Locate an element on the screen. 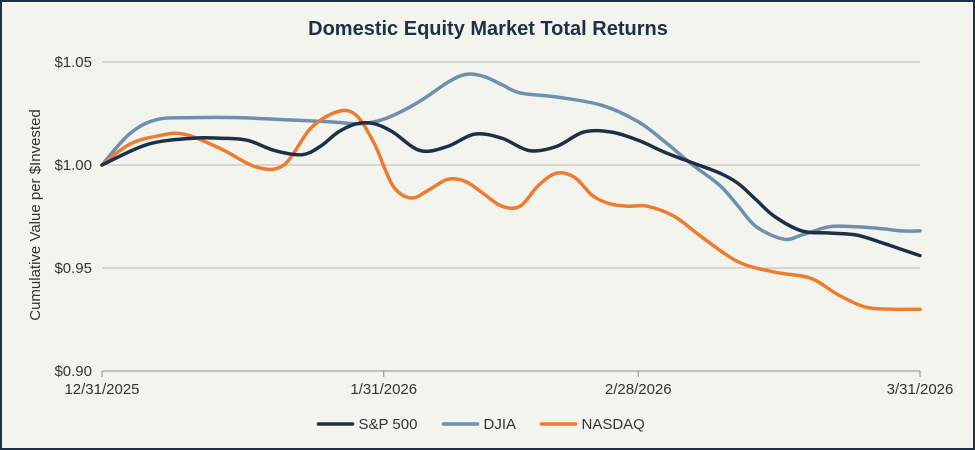  x-tick-label: 3/31/2026 is located at coordinates (920, 389).